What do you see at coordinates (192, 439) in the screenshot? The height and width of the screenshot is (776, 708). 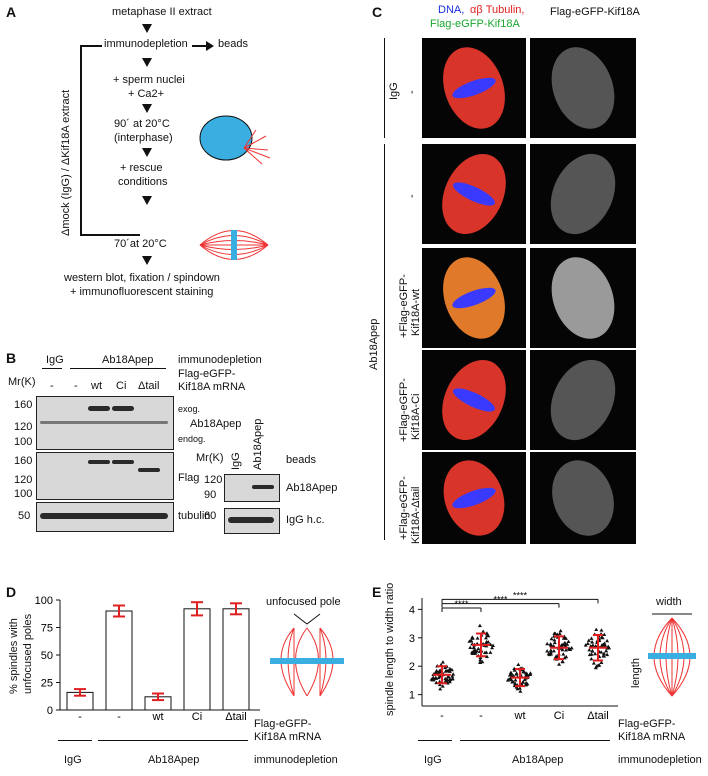 I see `wb-endog: endog.` at bounding box center [192, 439].